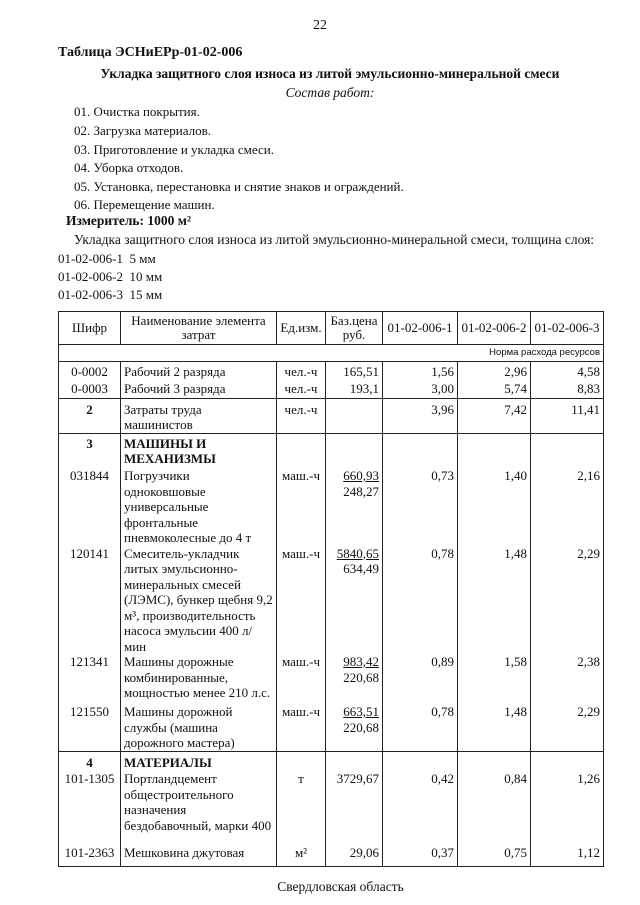 The width and height of the screenshot is (640, 905). What do you see at coordinates (420, 388) in the screenshot?
I see `norm-value-cell: 3,00` at bounding box center [420, 388].